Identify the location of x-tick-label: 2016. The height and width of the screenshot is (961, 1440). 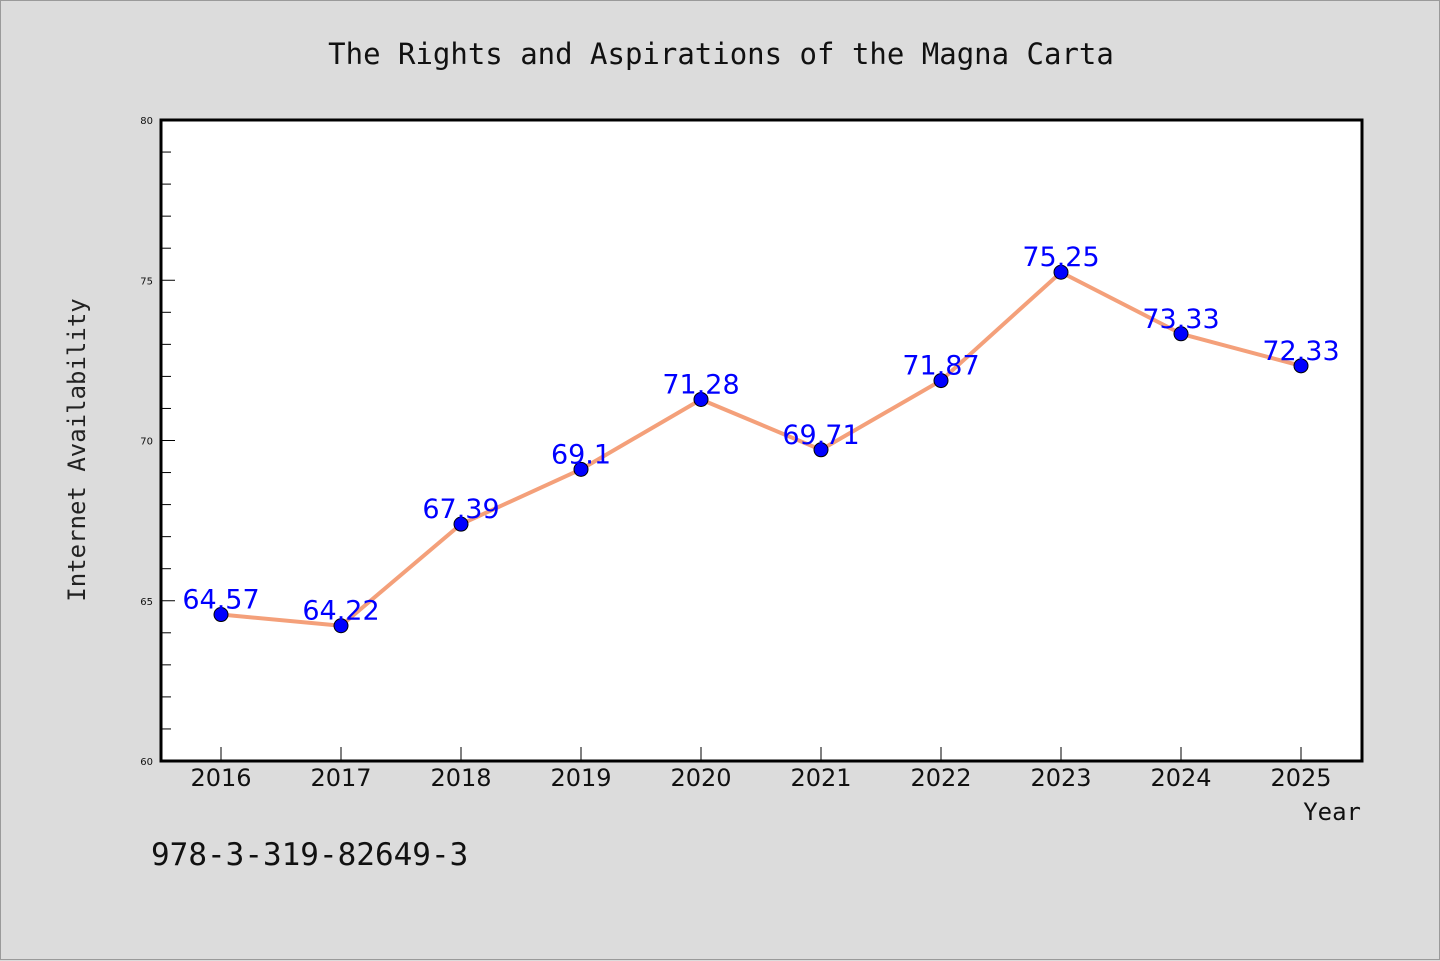
(220, 778).